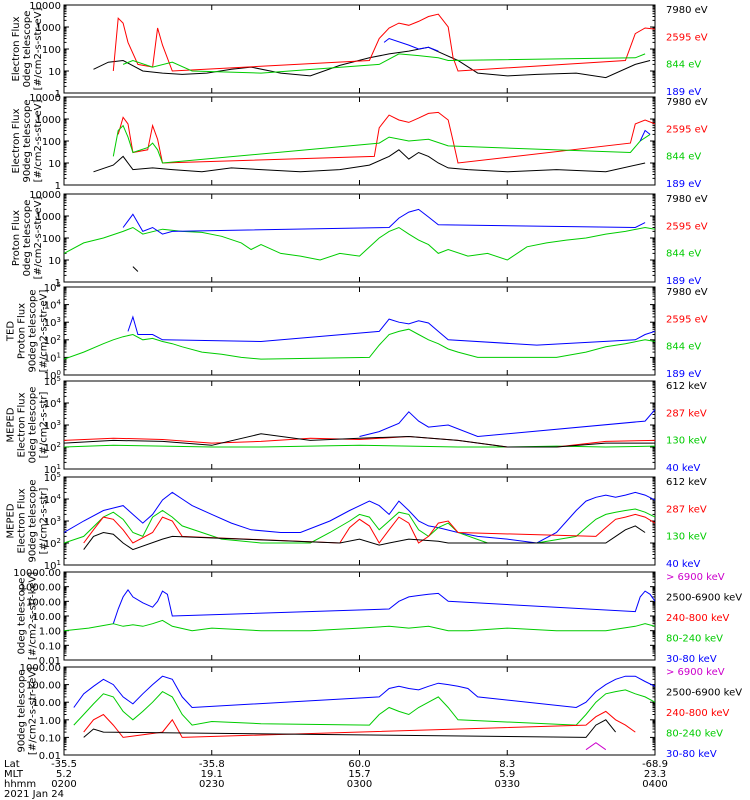 This screenshot has height=800, width=750. Describe the element at coordinates (20, 784) in the screenshot. I see `axis-row-label: hhmm` at that location.